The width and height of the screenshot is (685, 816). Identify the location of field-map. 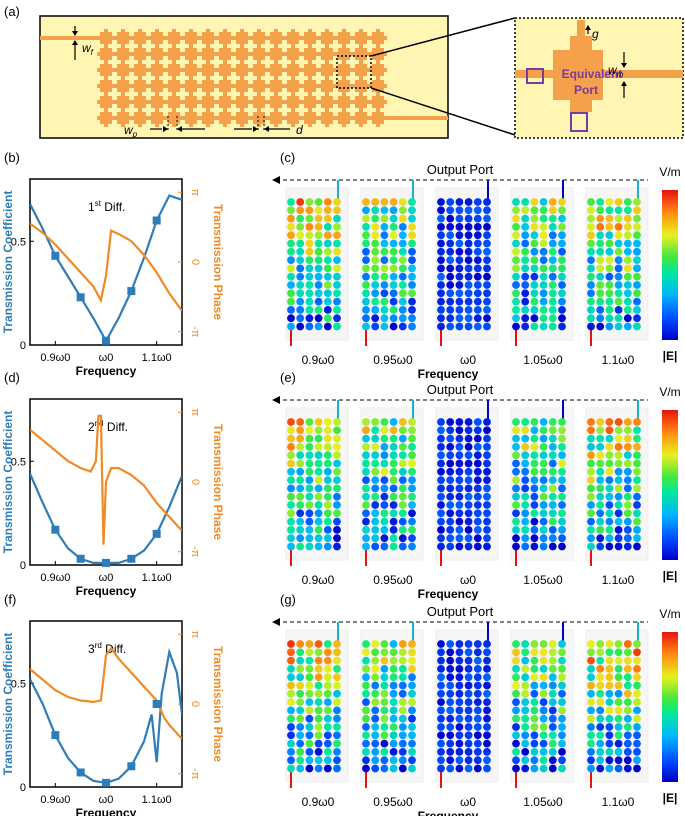
(617, 263).